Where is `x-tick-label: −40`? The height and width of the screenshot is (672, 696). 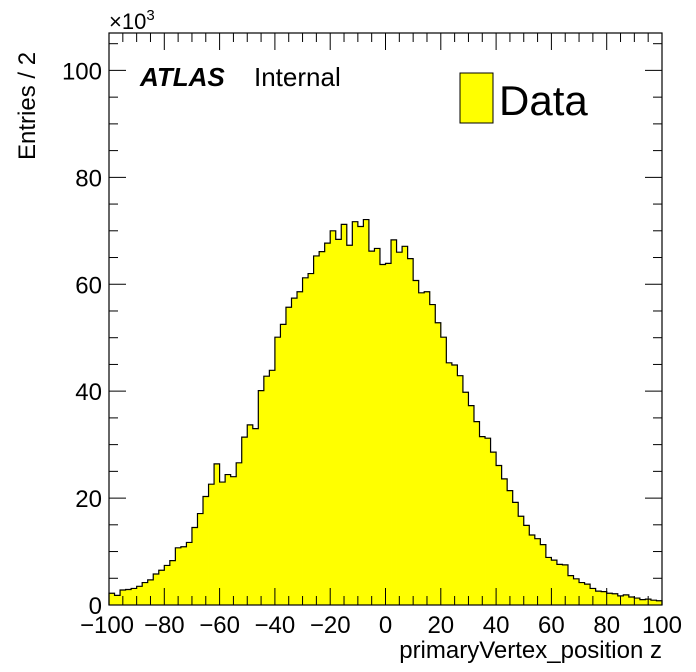 x-tick-label: −40 is located at coordinates (275, 625).